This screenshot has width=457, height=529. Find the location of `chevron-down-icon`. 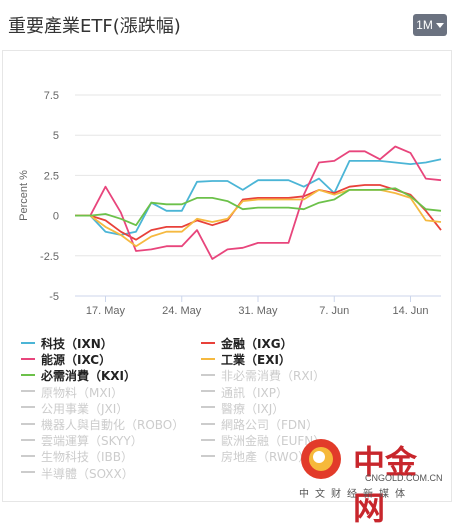

chevron-down-icon is located at coordinates (439, 26).